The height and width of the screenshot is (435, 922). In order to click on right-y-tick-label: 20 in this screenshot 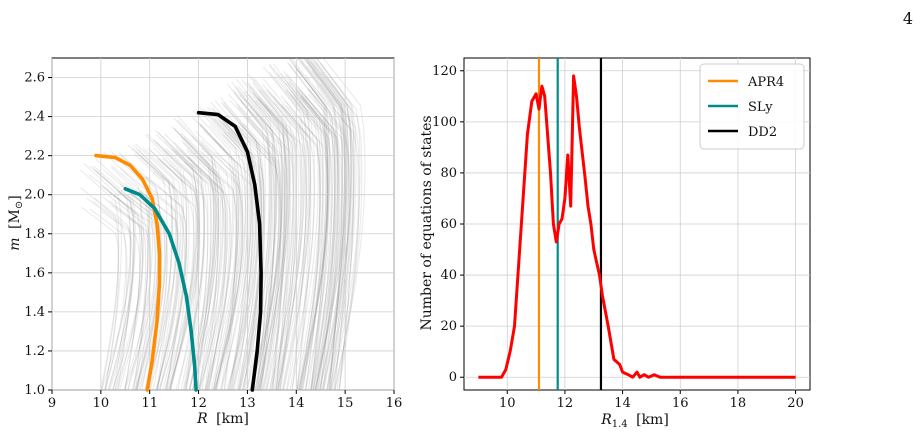, I will do `click(448, 326)`.